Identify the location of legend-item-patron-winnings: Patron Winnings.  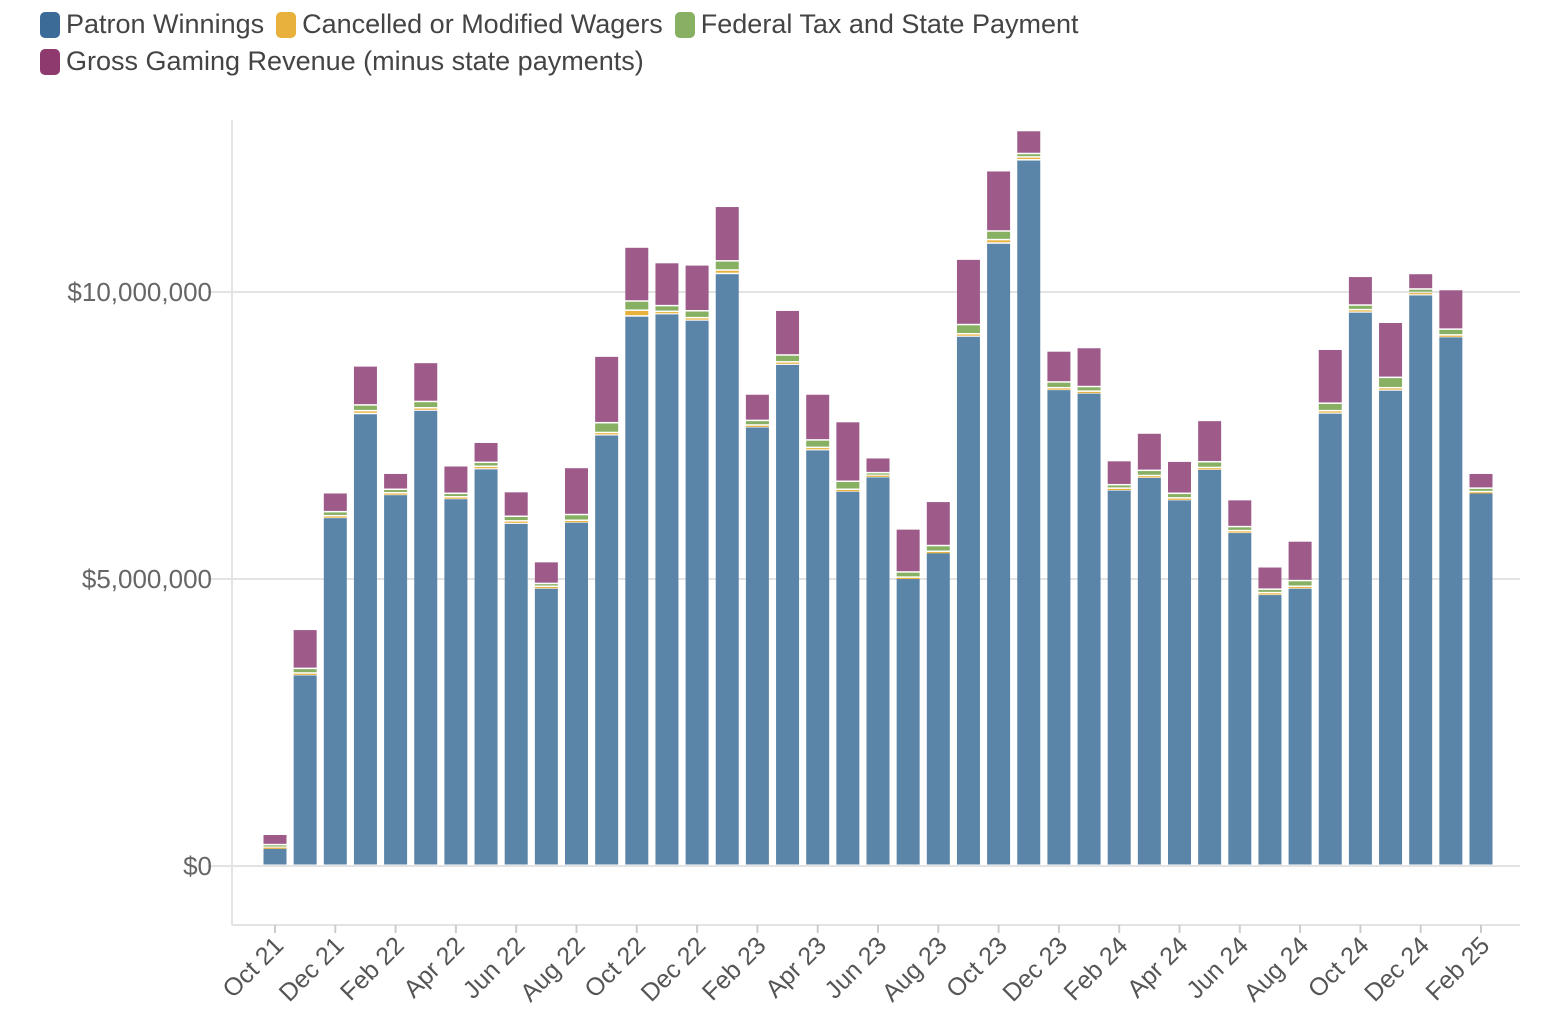
(152, 24).